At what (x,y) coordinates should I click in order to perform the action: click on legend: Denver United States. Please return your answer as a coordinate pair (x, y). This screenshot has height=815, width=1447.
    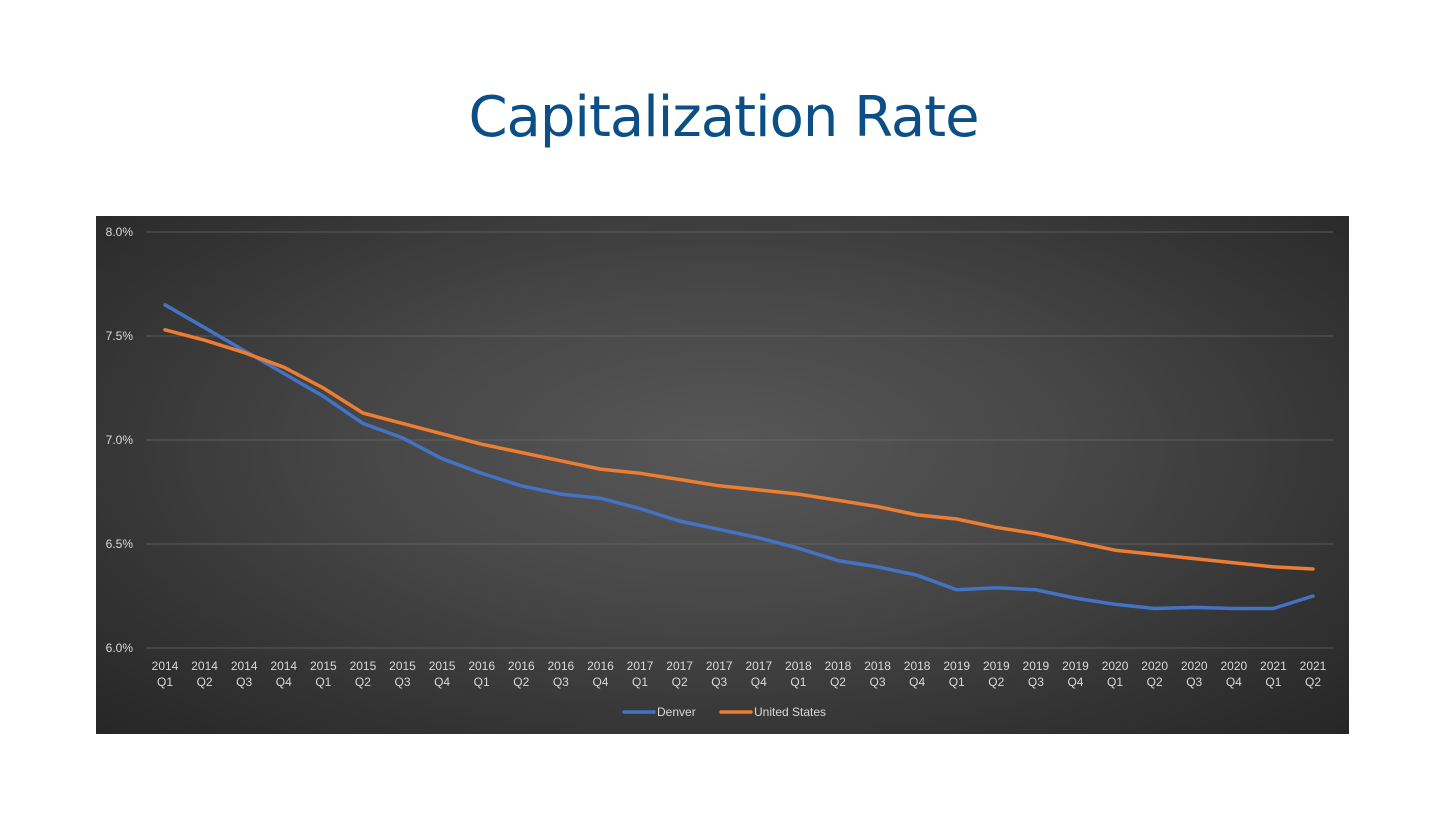
    Looking at the image, I should click on (724, 712).